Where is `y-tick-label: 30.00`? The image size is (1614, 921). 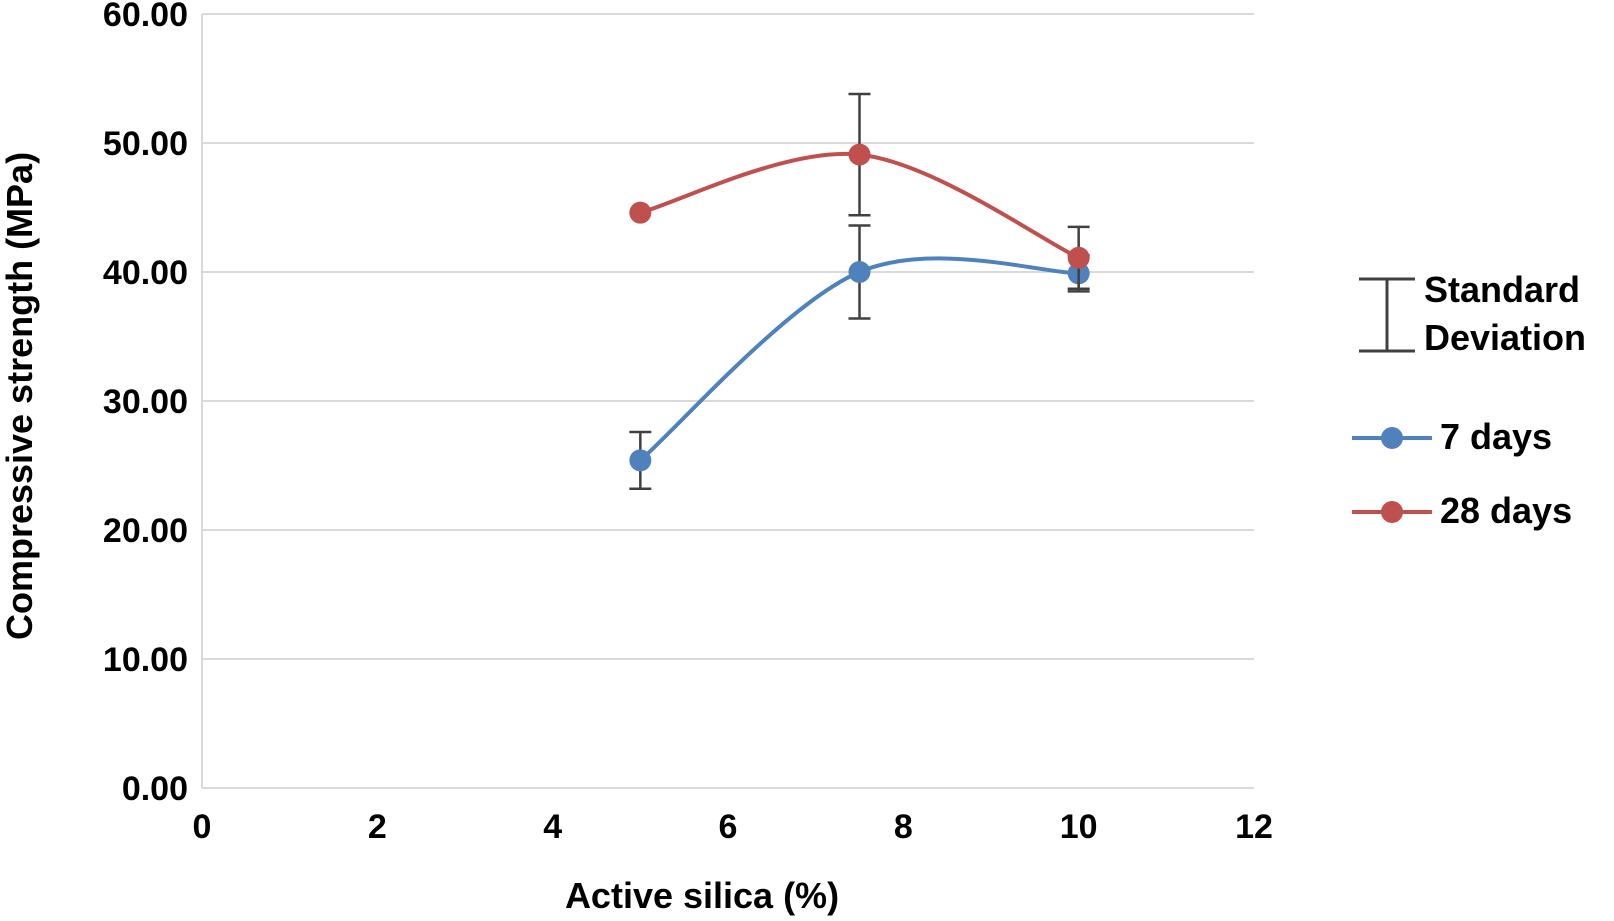
y-tick-label: 30.00 is located at coordinates (145, 402).